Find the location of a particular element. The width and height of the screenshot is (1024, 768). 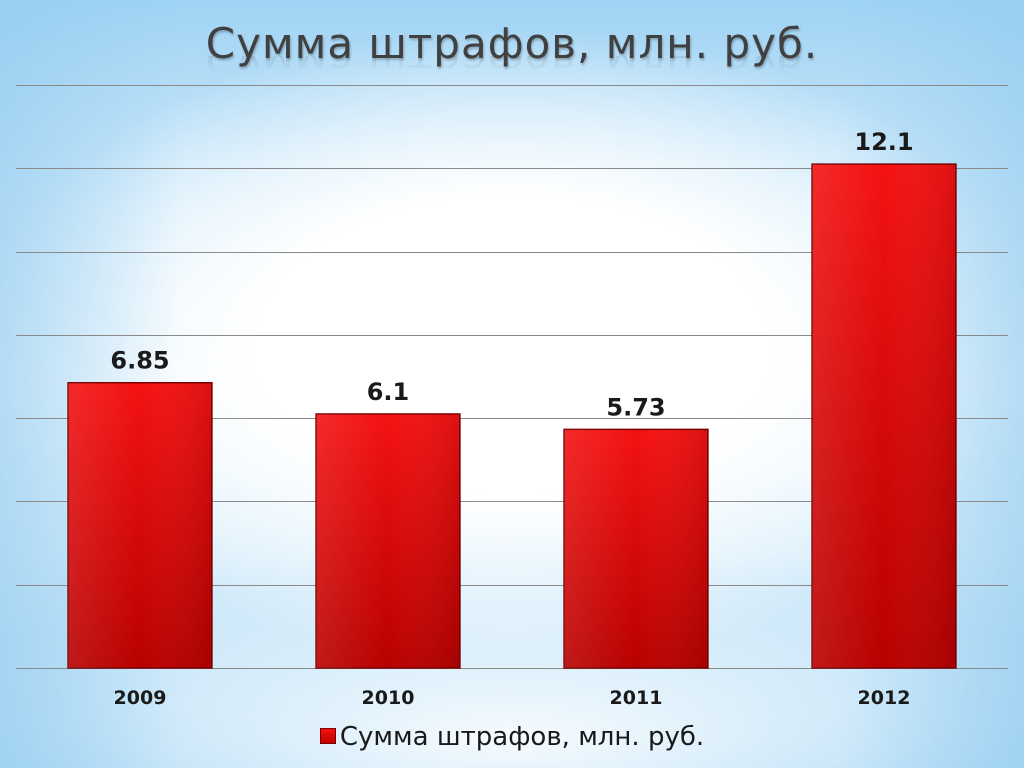

bar-shine-2011 is located at coordinates (636, 548).